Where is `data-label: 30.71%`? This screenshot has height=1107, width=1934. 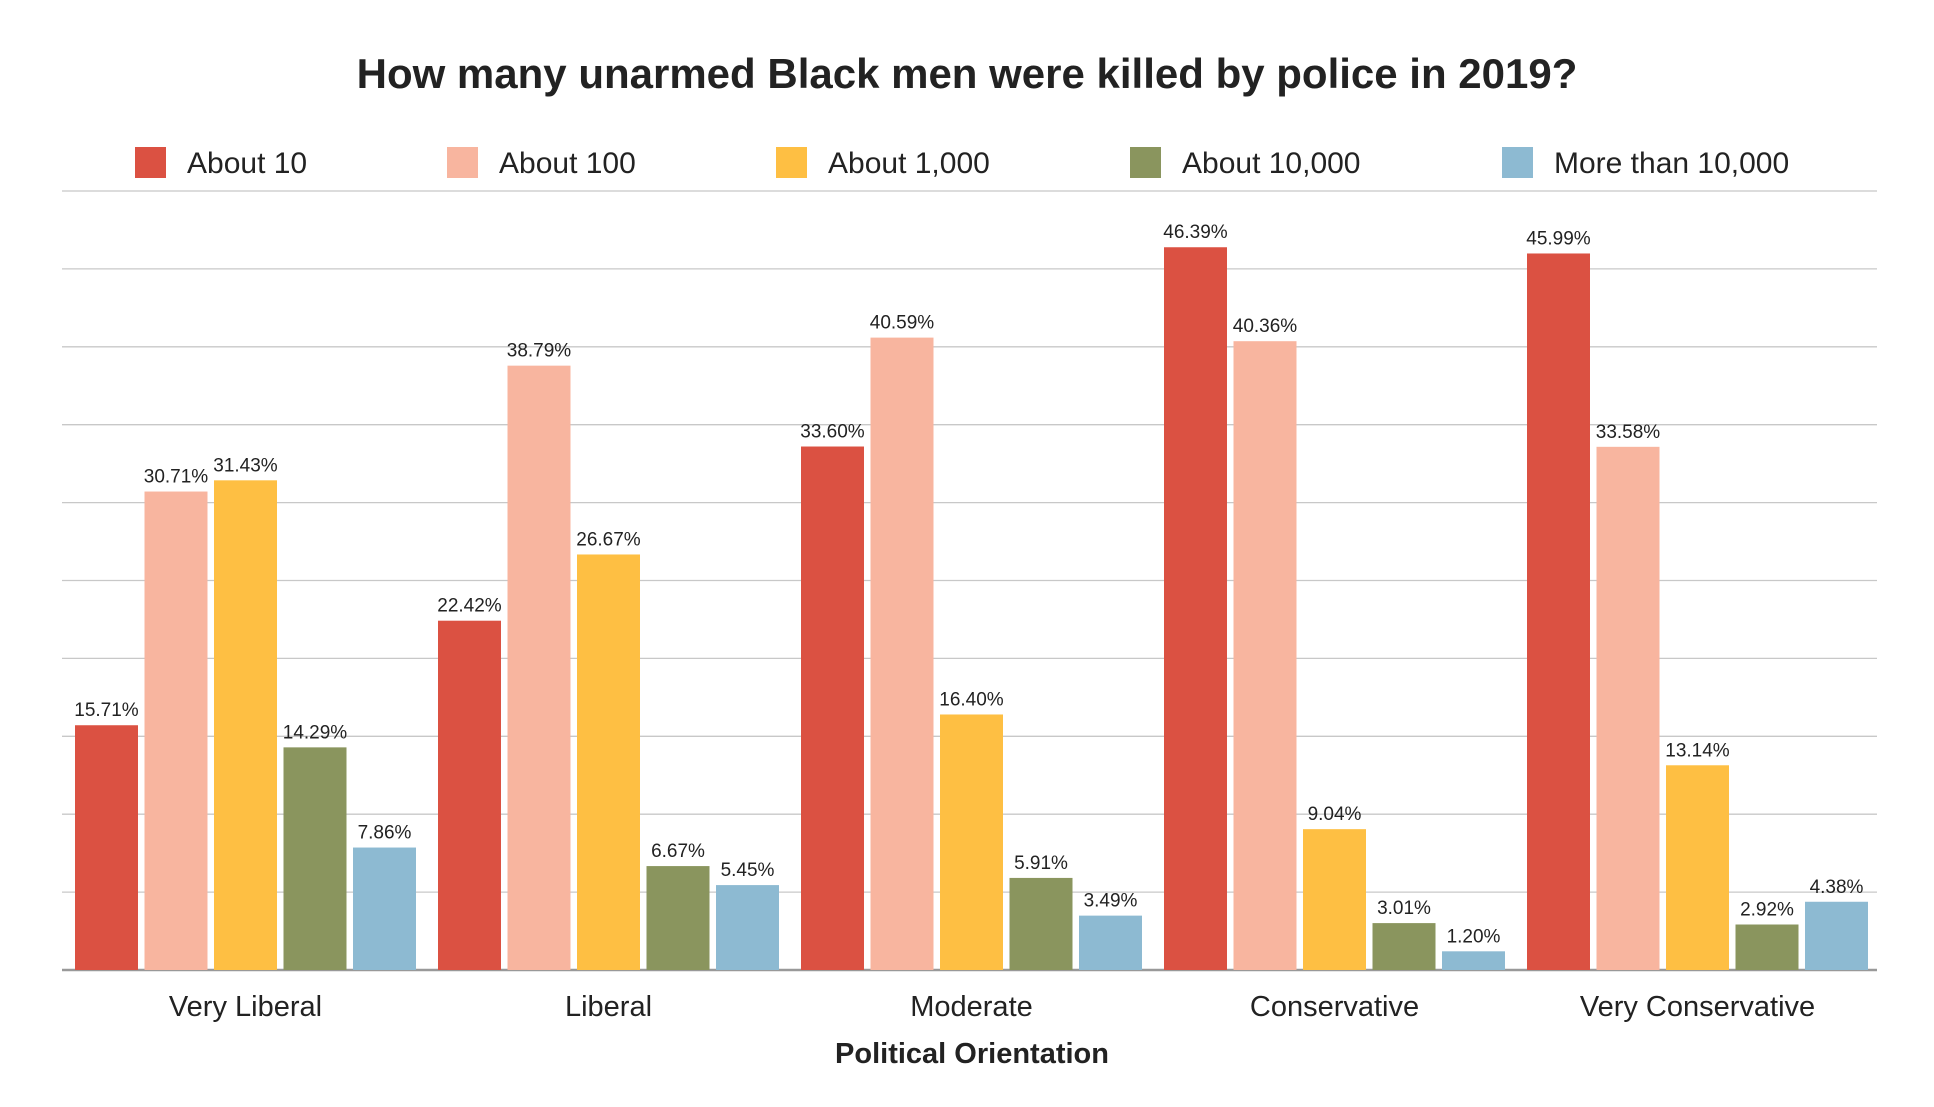
data-label: 30.71% is located at coordinates (176, 477).